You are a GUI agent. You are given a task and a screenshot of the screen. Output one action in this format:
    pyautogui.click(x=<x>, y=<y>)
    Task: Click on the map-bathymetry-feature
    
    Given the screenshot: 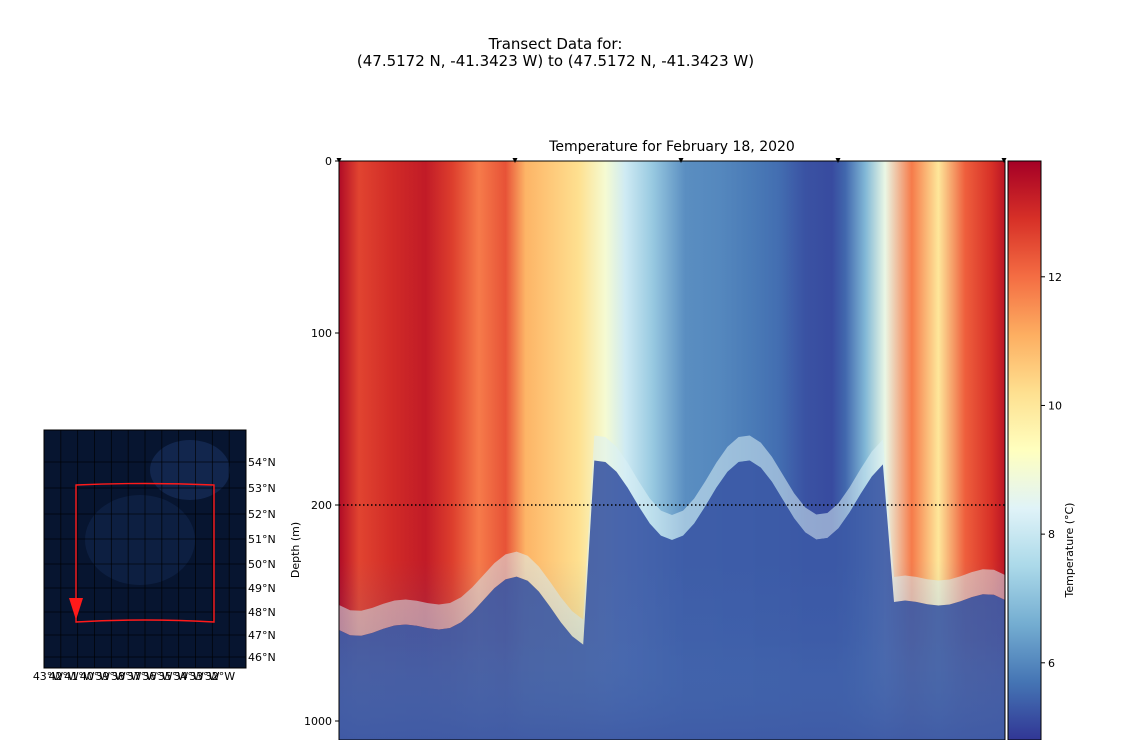 What is the action you would take?
    pyautogui.click(x=140, y=540)
    